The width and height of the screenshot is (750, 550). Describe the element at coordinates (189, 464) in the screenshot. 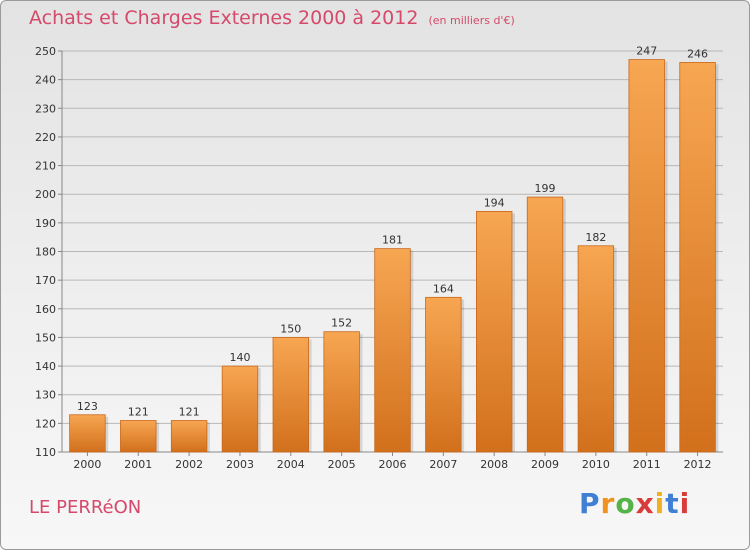

I see `x-tick-label: 2002` at that location.